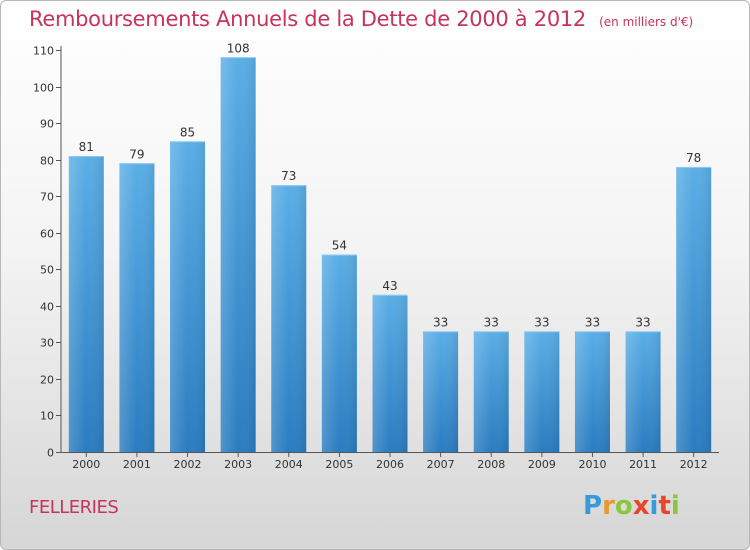 This screenshot has height=550, width=750. I want to click on y-tick-label: 20, so click(47, 380).